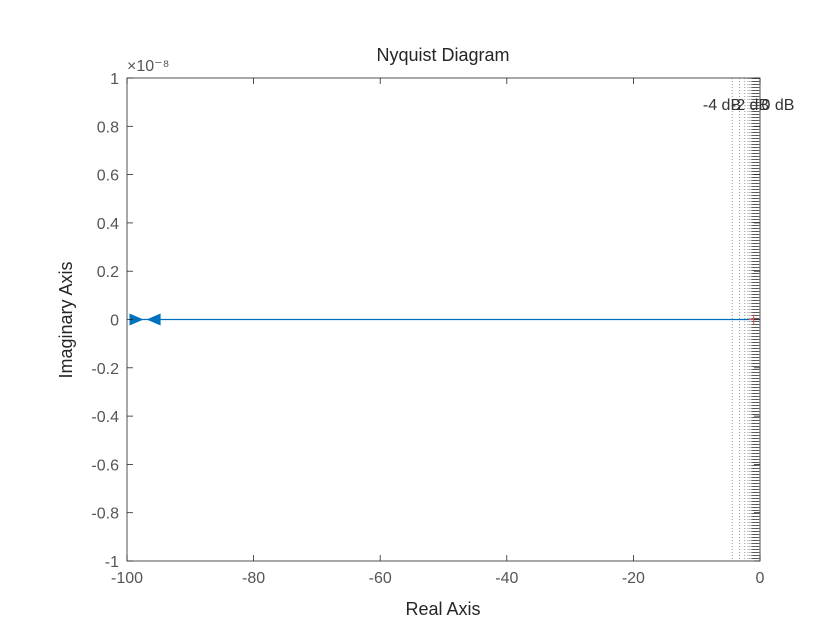 The height and width of the screenshot is (630, 840). Describe the element at coordinates (108, 127) in the screenshot. I see `y-tick-label: 0.8` at that location.